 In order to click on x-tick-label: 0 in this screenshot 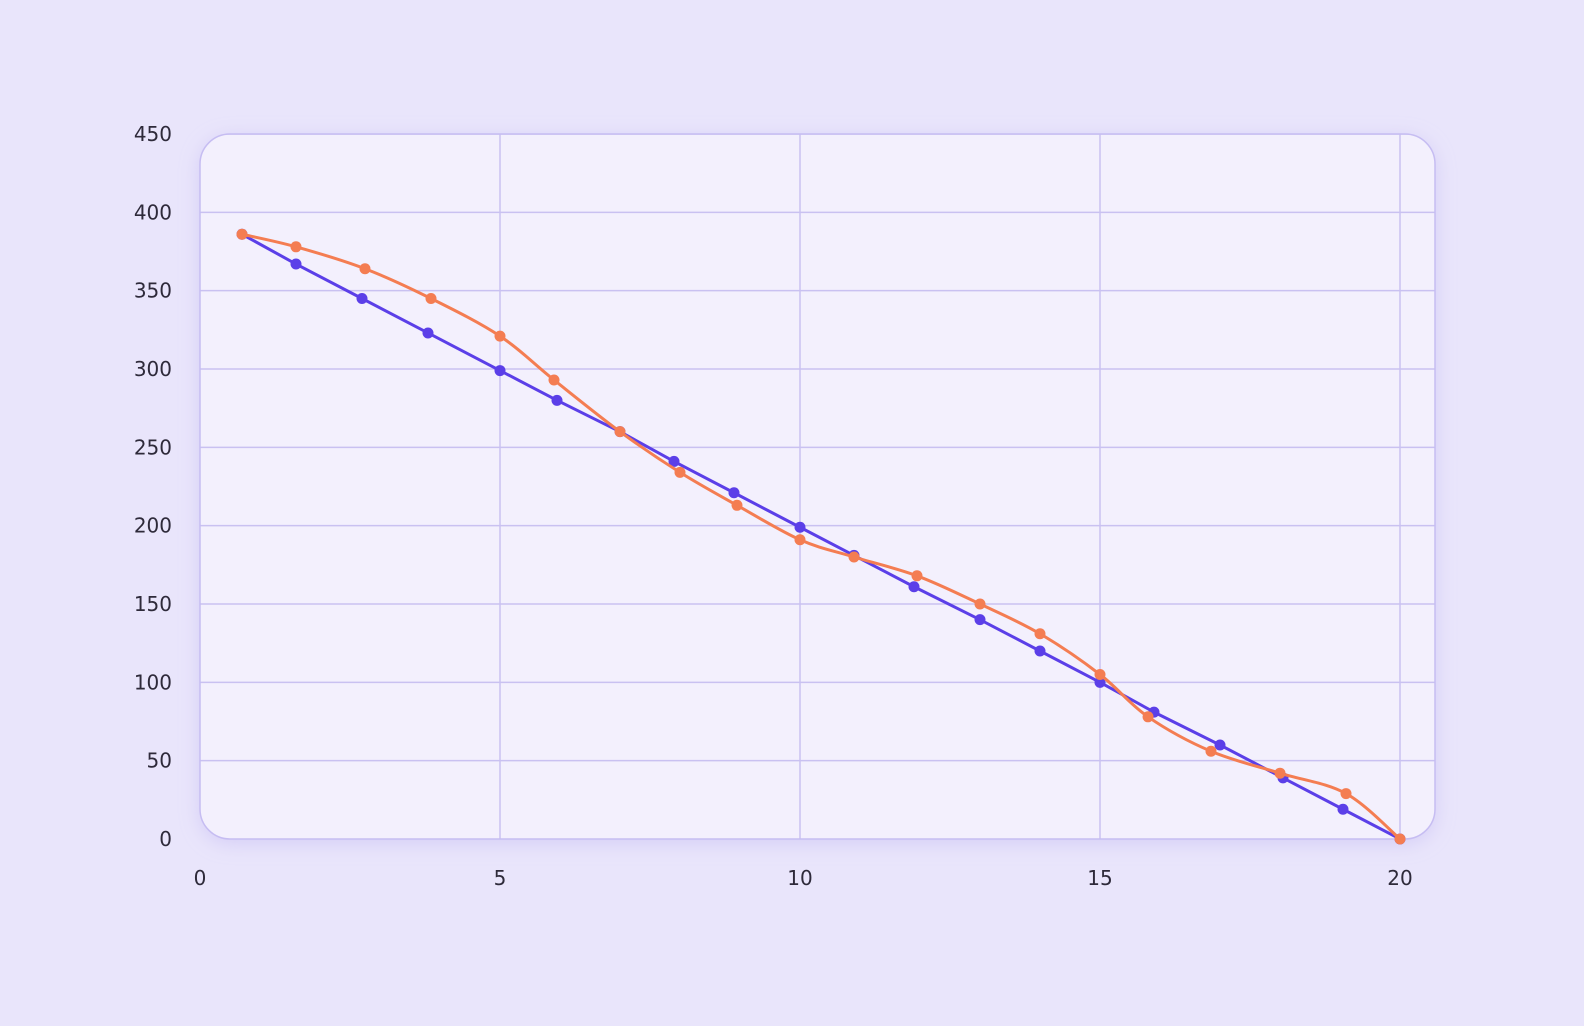, I will do `click(200, 878)`.